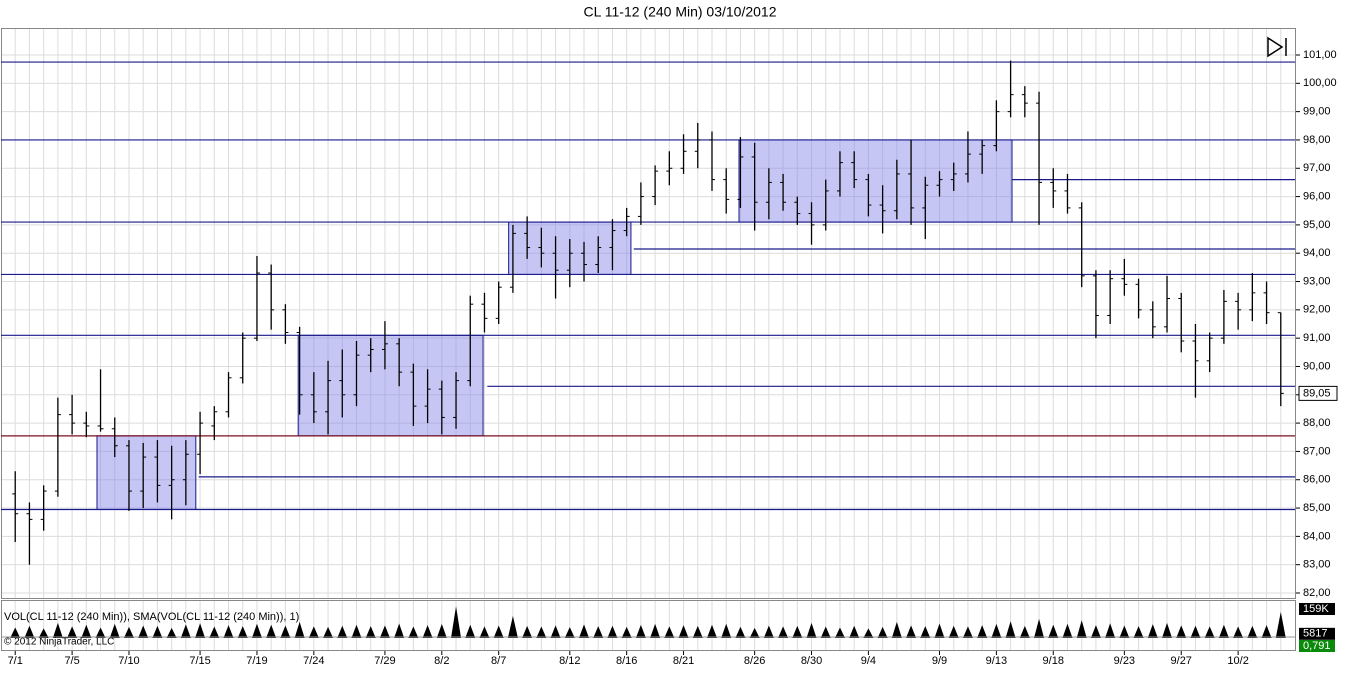 Image resolution: width=1366 pixels, height=694 pixels. I want to click on zone, so click(390, 385).